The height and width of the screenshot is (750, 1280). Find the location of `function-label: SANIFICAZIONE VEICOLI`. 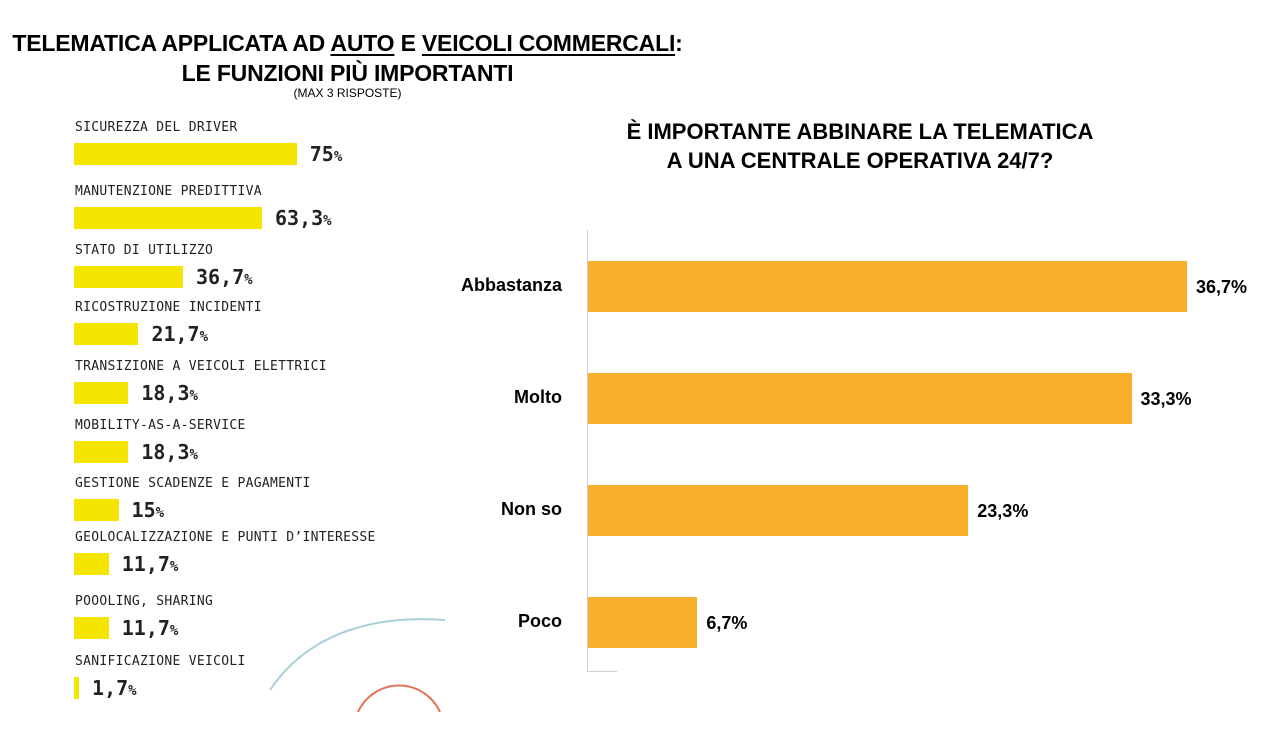

function-label: SANIFICAZIONE VEICOLI is located at coordinates (160, 661).